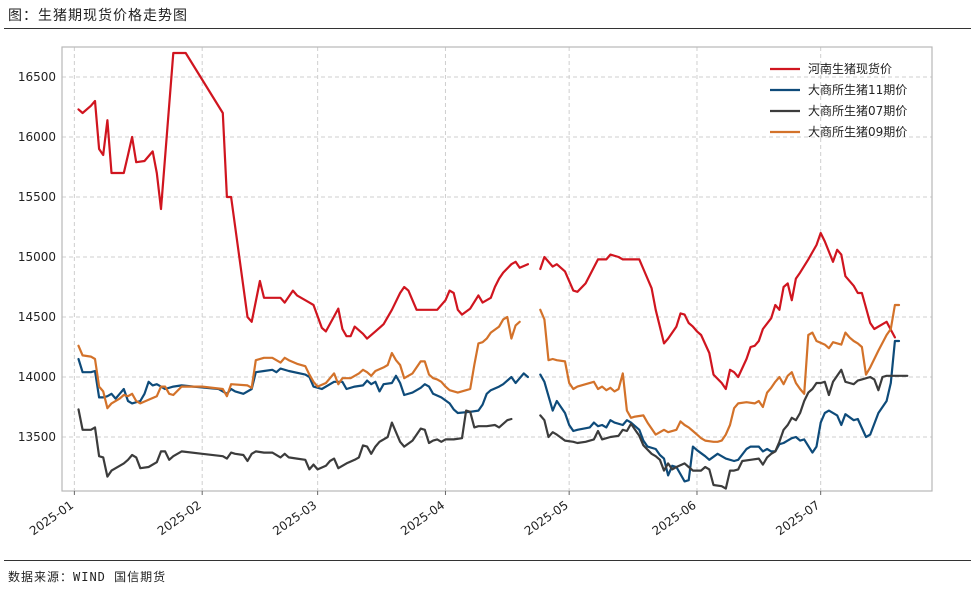 Image resolution: width=975 pixels, height=590 pixels. I want to click on x-tick-label: 2025-02, so click(179, 518).